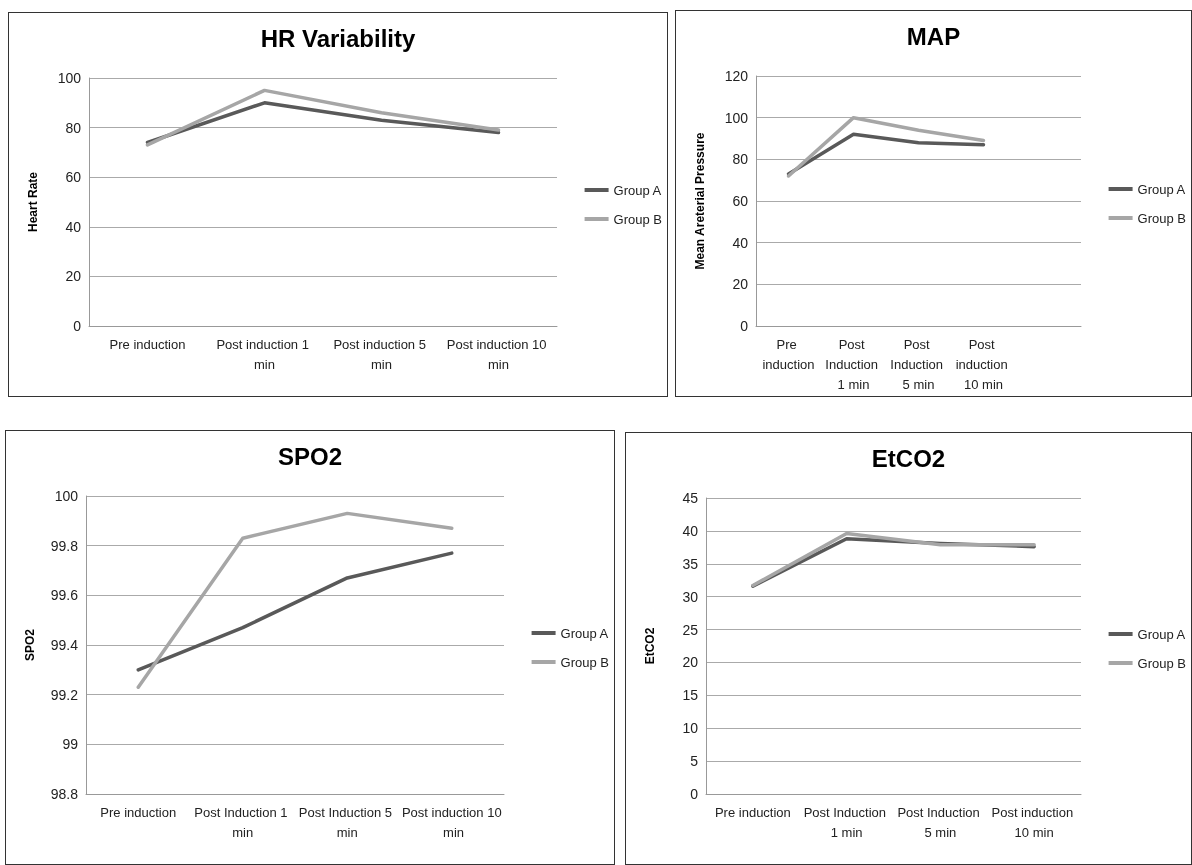  What do you see at coordinates (64, 694) in the screenshot?
I see `y-tick-label: 99.2` at bounding box center [64, 694].